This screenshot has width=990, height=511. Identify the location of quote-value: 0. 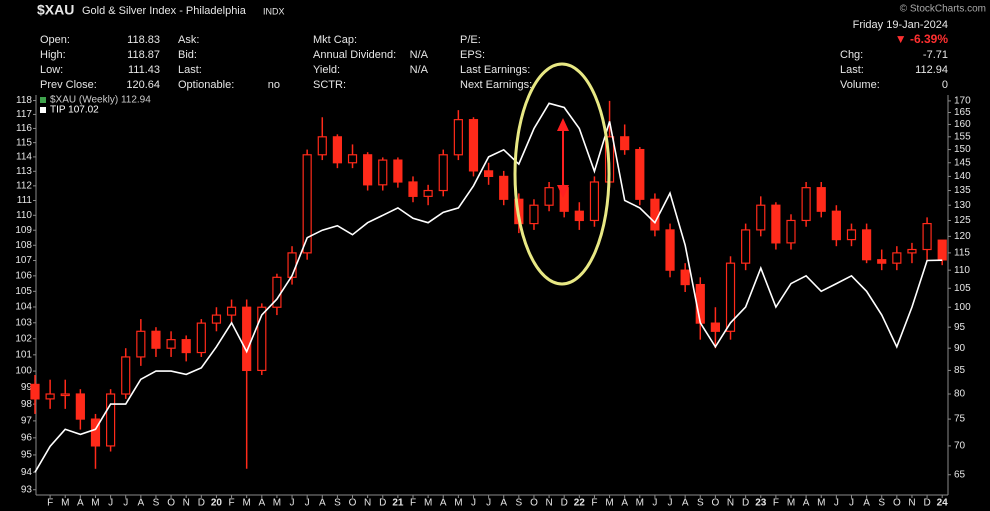
(945, 85).